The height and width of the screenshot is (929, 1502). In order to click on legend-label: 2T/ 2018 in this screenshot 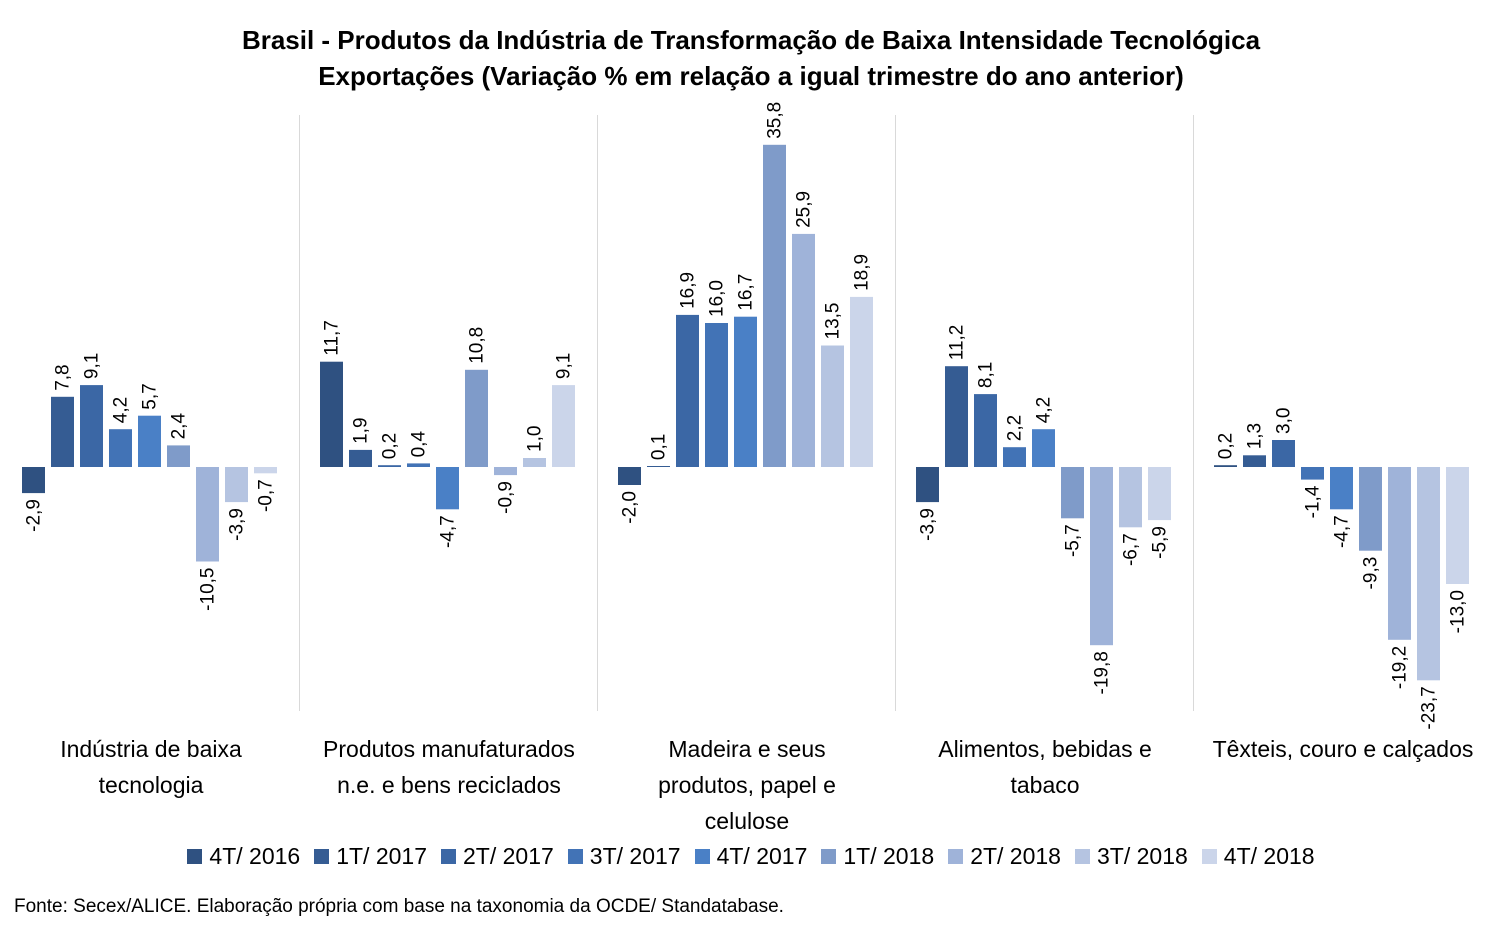, I will do `click(1015, 856)`.